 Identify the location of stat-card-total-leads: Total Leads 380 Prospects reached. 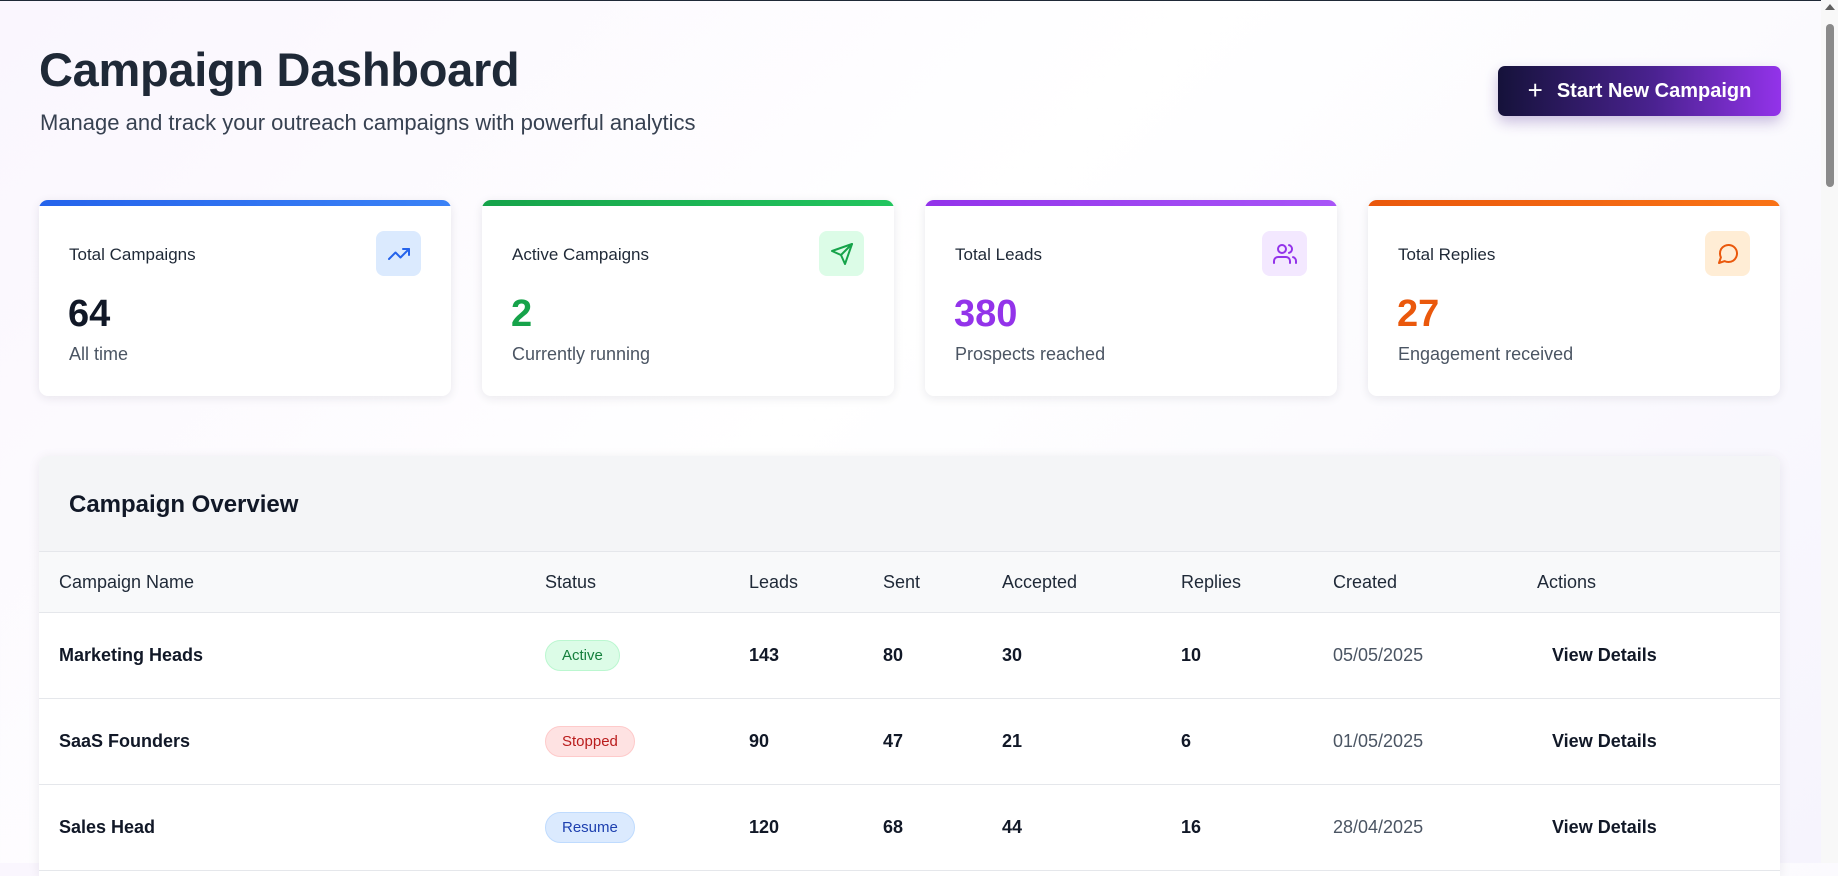
(1131, 298).